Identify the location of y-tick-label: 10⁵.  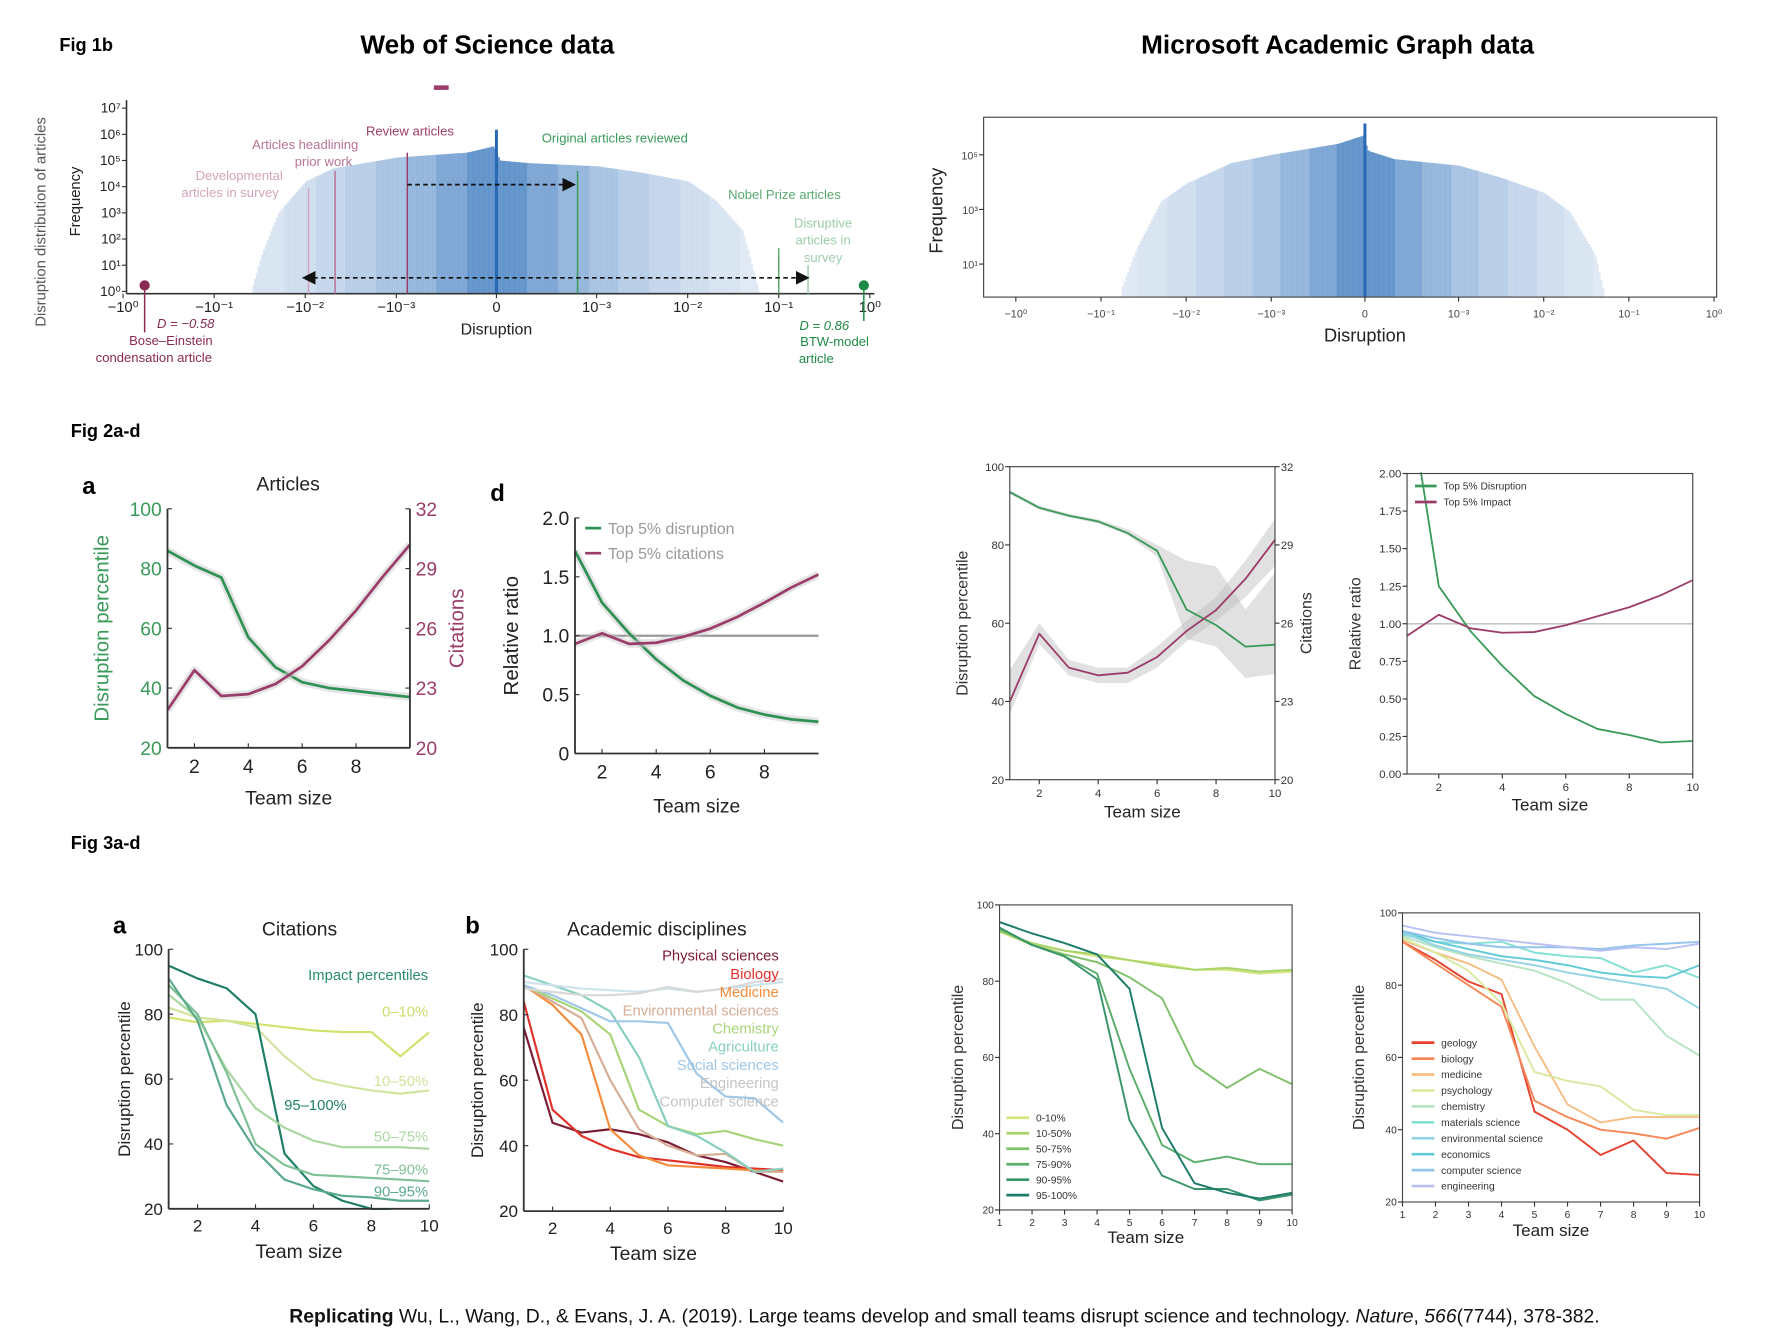
(969, 156).